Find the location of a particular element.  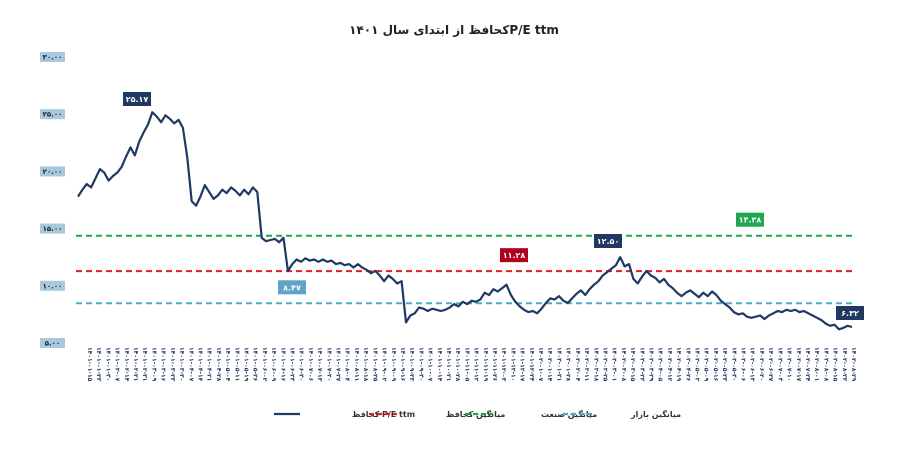

reference-value-label: ۱۱.۲۸ is located at coordinates (514, 255).